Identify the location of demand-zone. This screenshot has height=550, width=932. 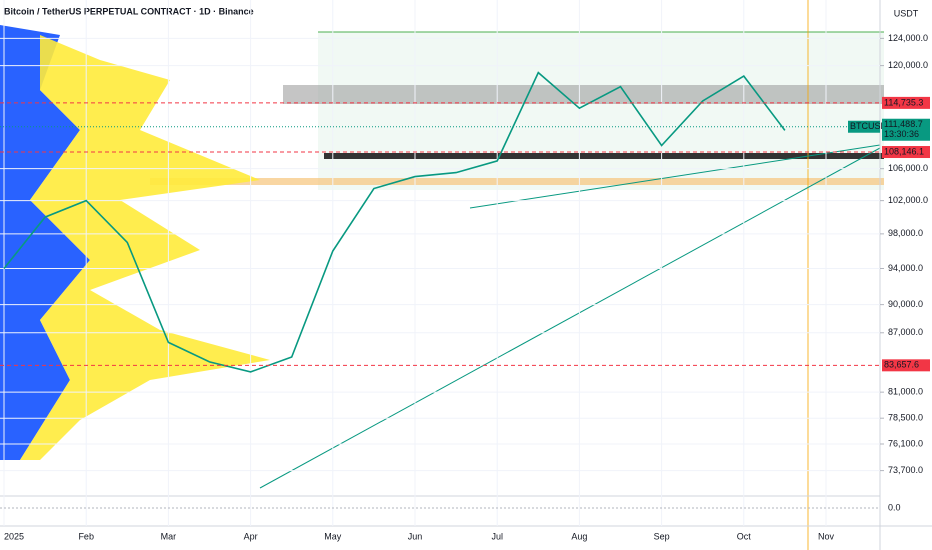
(517, 181).